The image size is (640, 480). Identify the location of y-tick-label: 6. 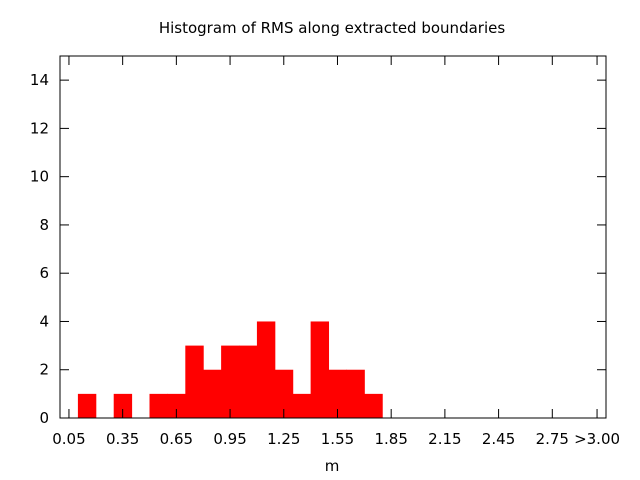
(44, 273).